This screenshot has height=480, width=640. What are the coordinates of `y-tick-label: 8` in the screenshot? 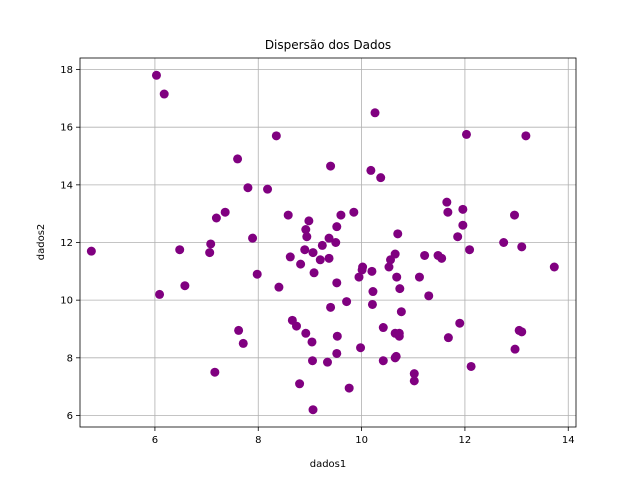 It's located at (70, 358).